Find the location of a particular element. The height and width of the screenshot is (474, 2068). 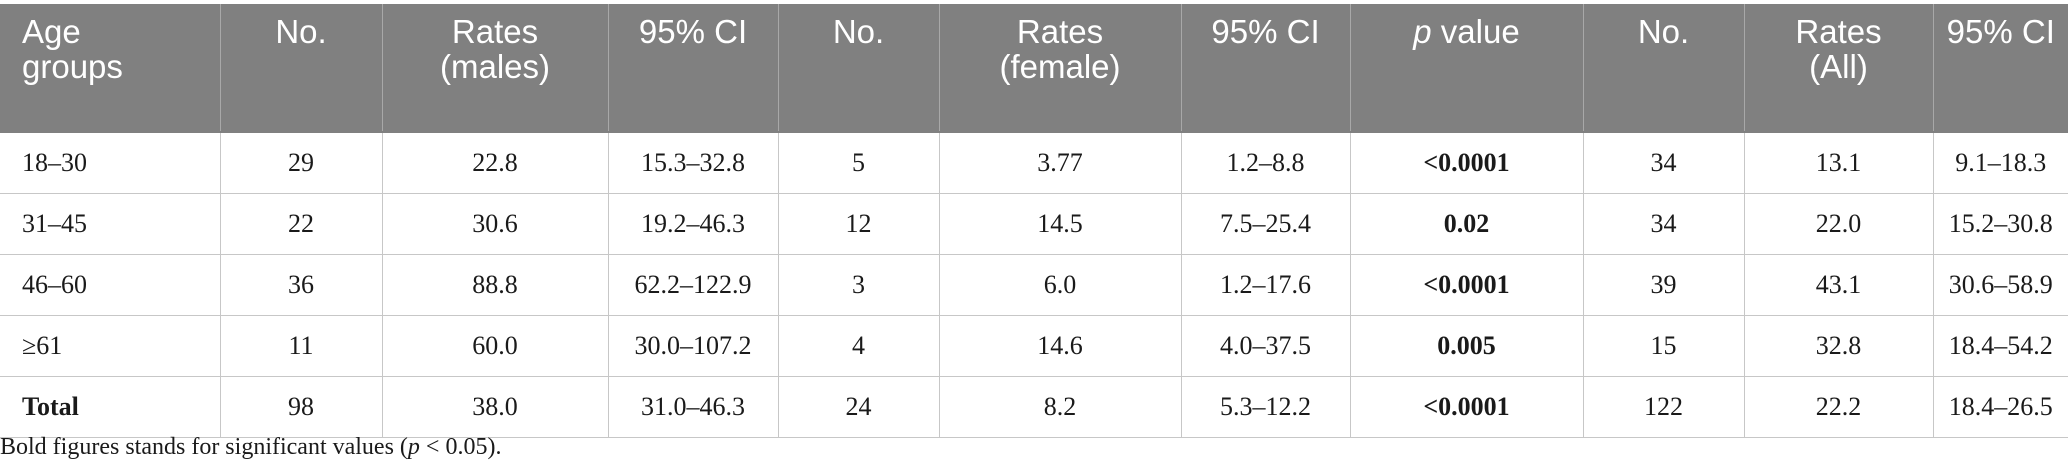

cell-female-no: 5 is located at coordinates (859, 163).